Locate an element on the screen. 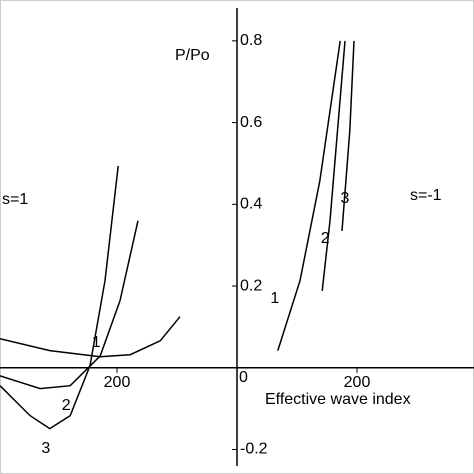 The height and width of the screenshot is (474, 474). y-tick-label: 0.6 is located at coordinates (251, 122).